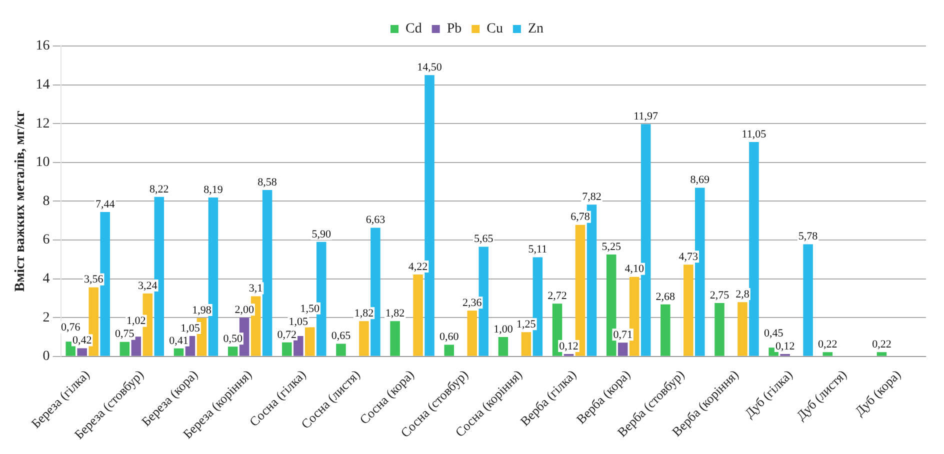 The width and height of the screenshot is (944, 454). Describe the element at coordinates (20, 201) in the screenshot. I see `y-axis-title: Вміст важких металів, мг/кг` at that location.